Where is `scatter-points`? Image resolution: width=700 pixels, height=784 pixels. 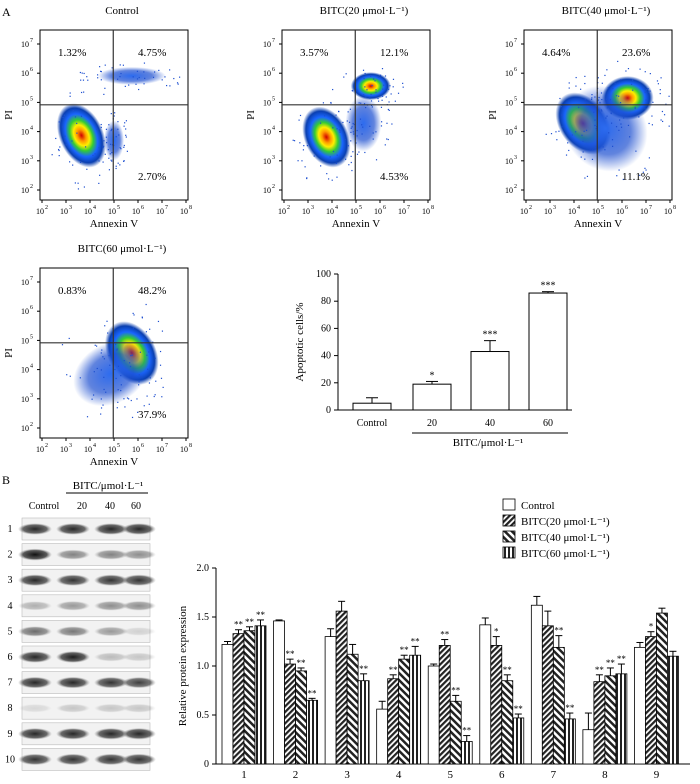
scatter-points is located at coordinates (116, 126).